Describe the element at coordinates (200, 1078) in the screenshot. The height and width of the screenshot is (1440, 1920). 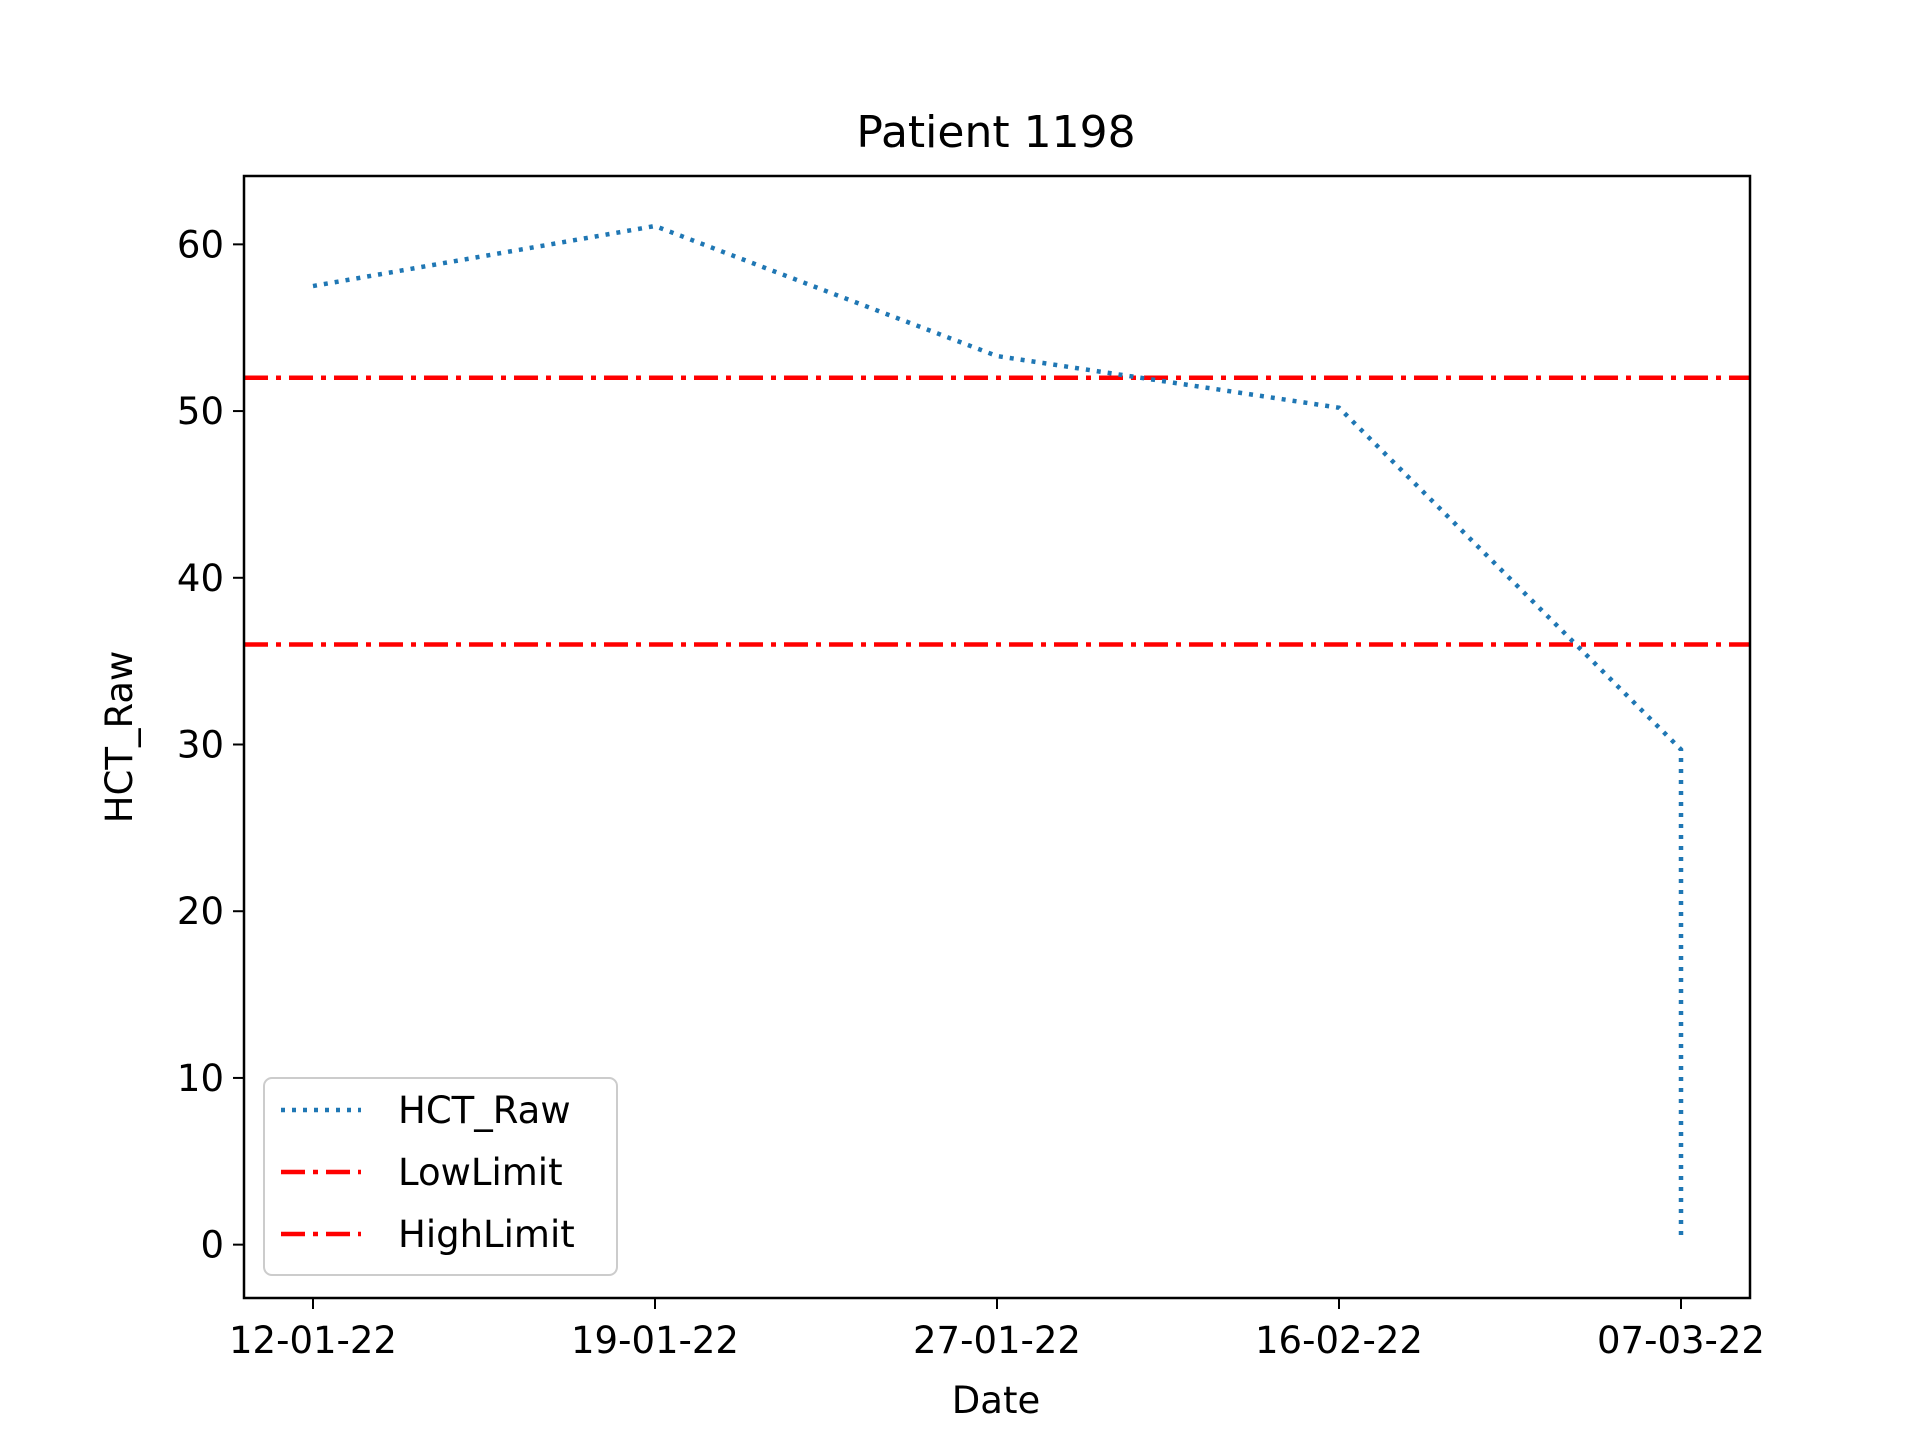
I see `y-tick-label: 10` at that location.